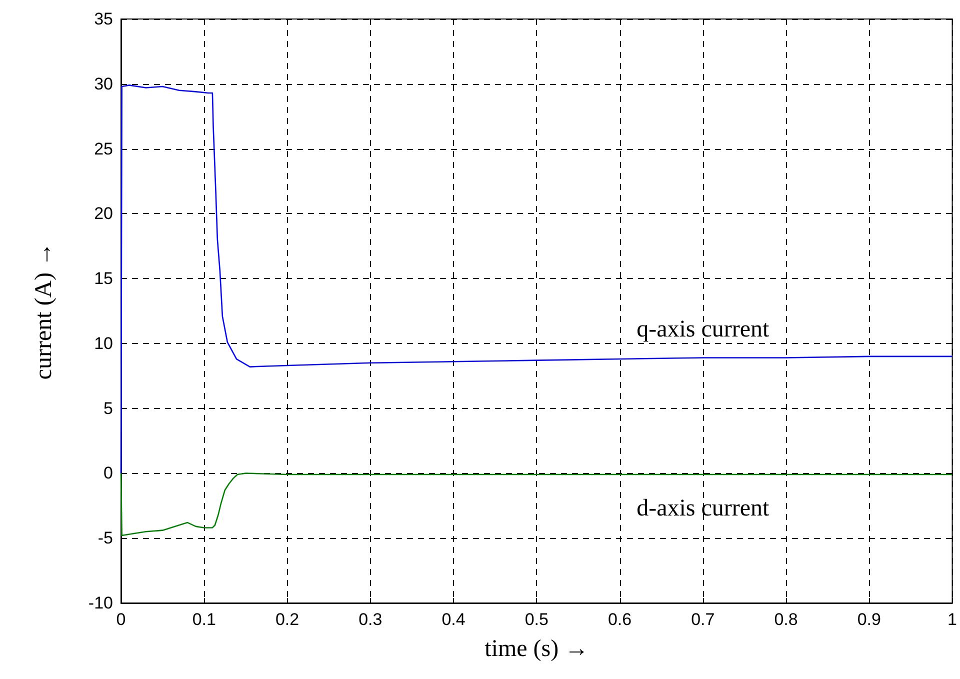  Describe the element at coordinates (108, 408) in the screenshot. I see `y-tick-label: 5` at that location.